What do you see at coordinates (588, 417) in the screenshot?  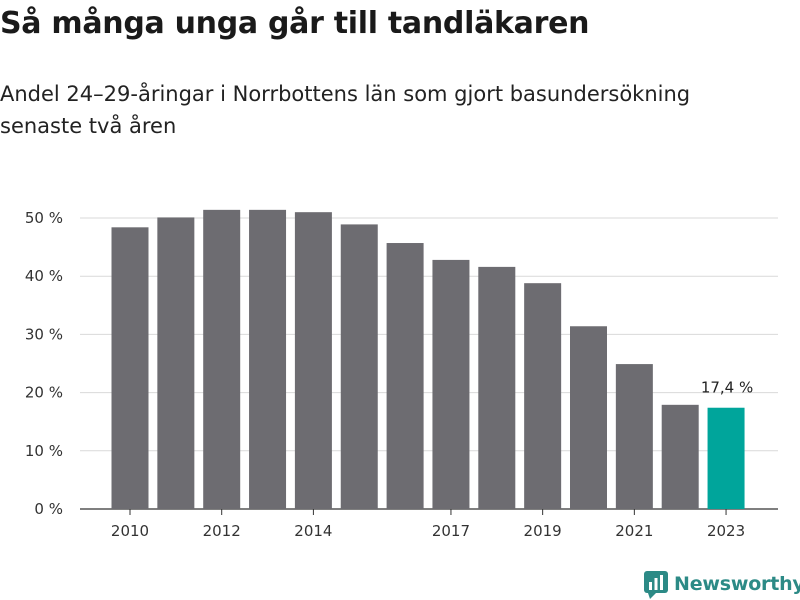 I see `bar-2020` at bounding box center [588, 417].